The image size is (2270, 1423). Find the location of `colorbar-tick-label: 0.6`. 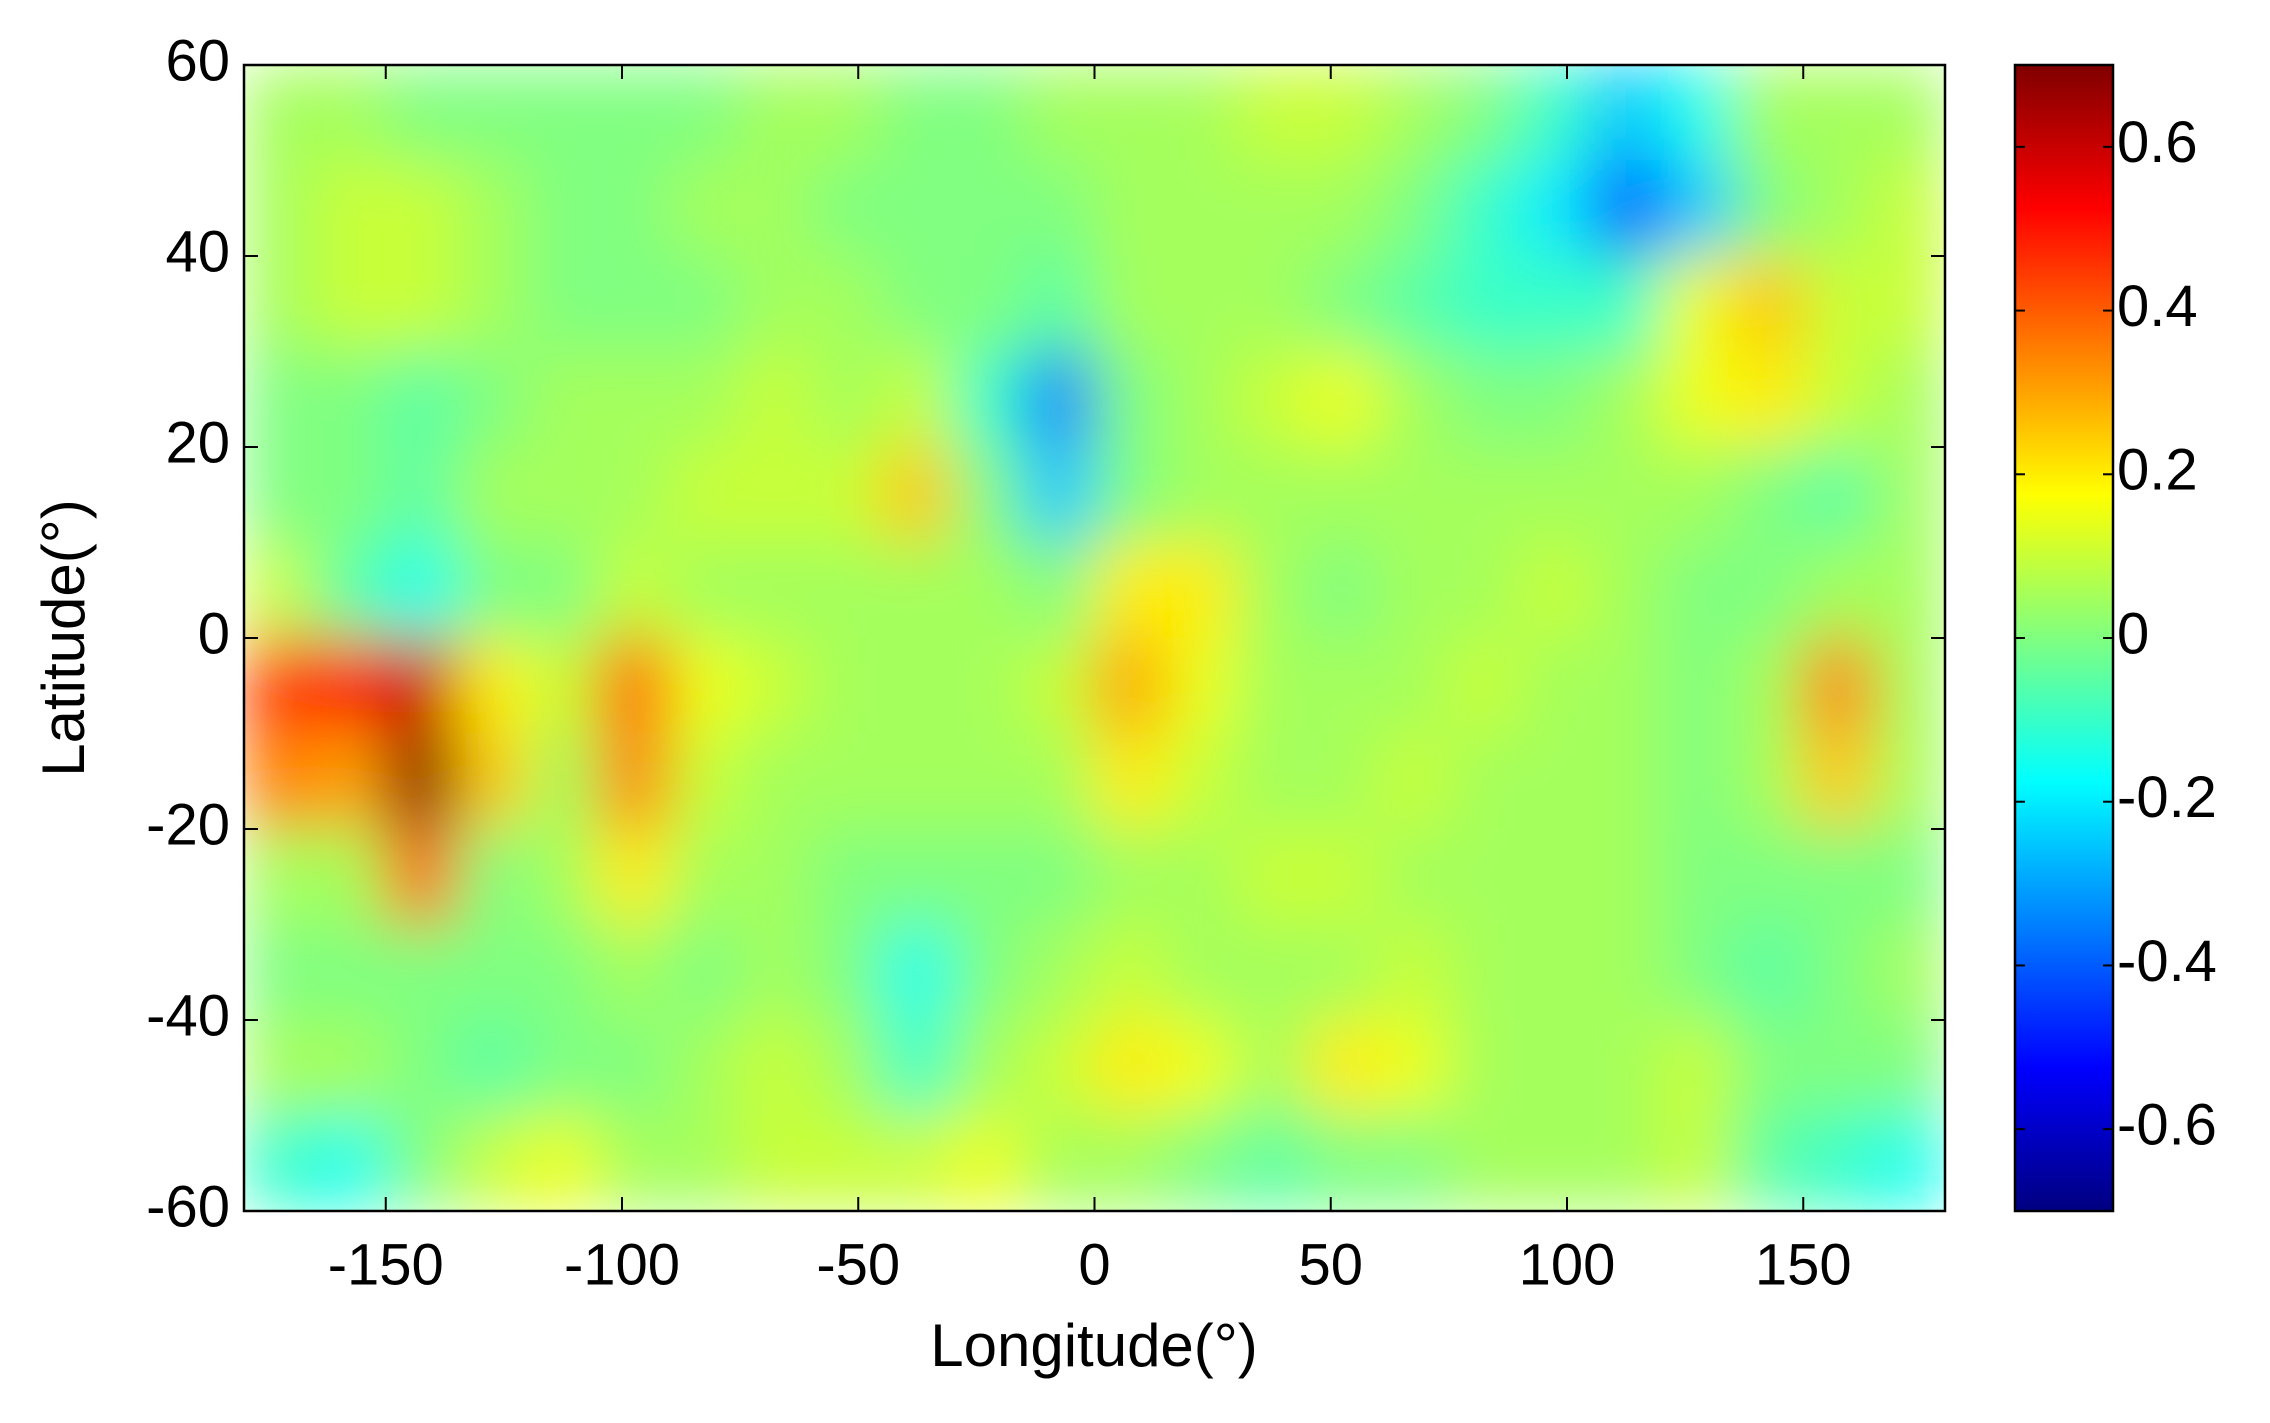

colorbar-tick-label: 0.6 is located at coordinates (2157, 142).